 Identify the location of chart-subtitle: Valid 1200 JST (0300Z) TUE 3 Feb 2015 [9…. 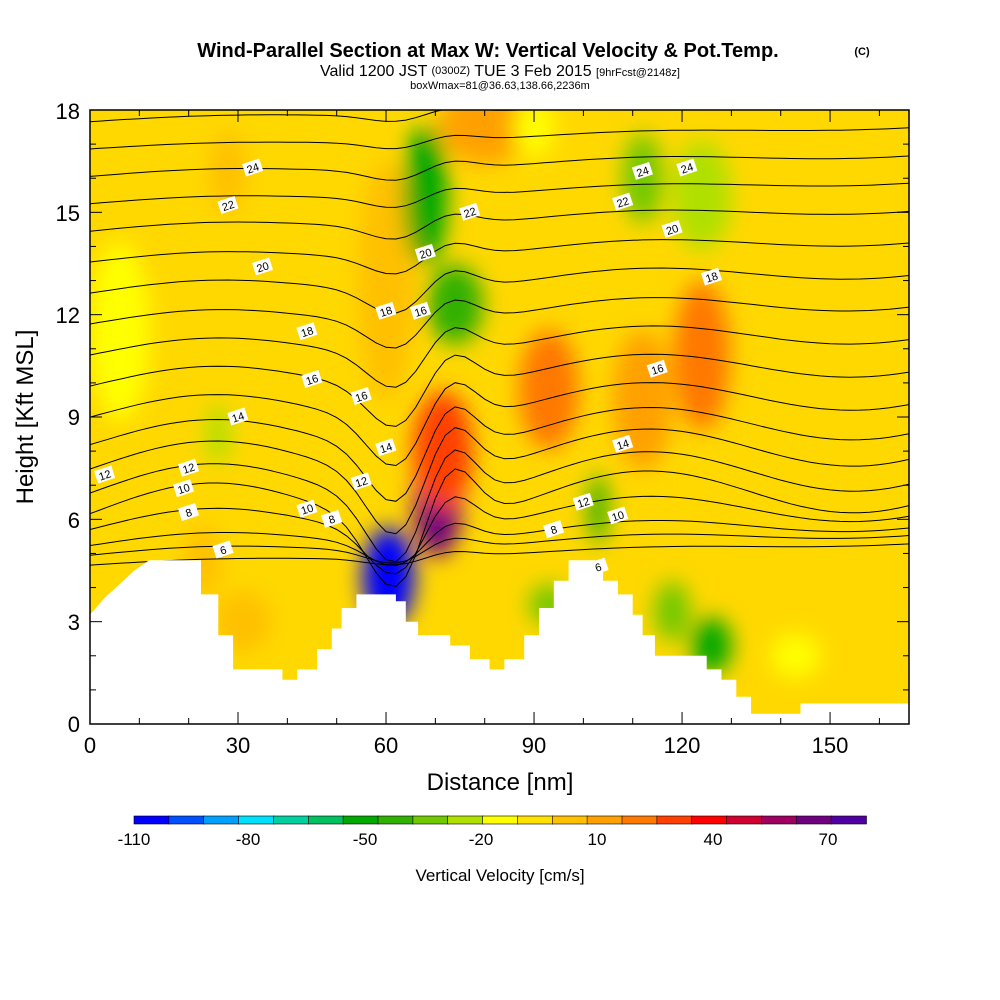
(500, 70).